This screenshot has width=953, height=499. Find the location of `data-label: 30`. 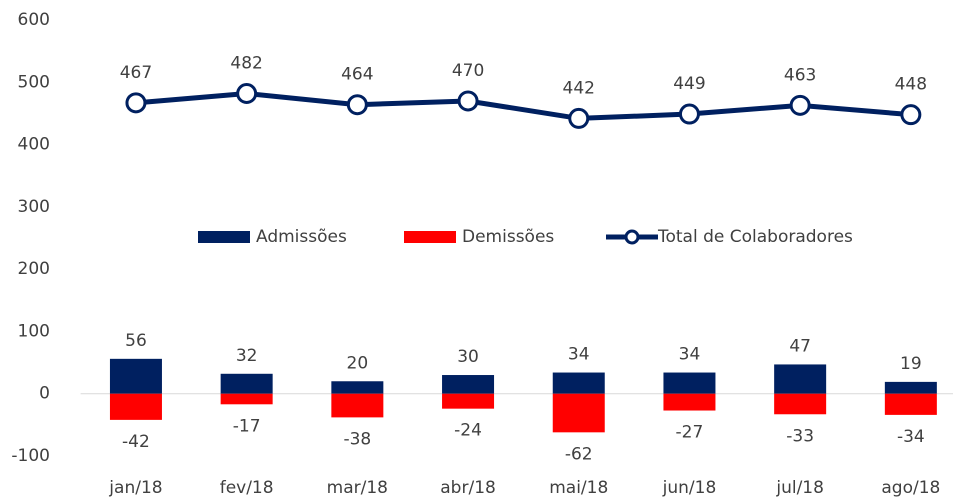

data-label: 30 is located at coordinates (468, 357).